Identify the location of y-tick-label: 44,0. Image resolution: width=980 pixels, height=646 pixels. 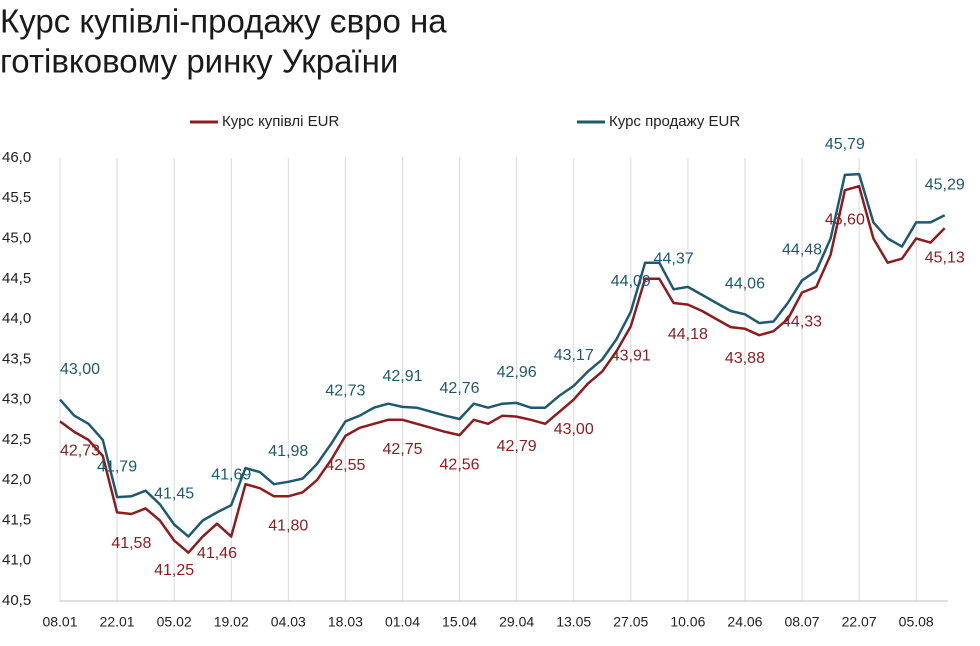
(16, 318).